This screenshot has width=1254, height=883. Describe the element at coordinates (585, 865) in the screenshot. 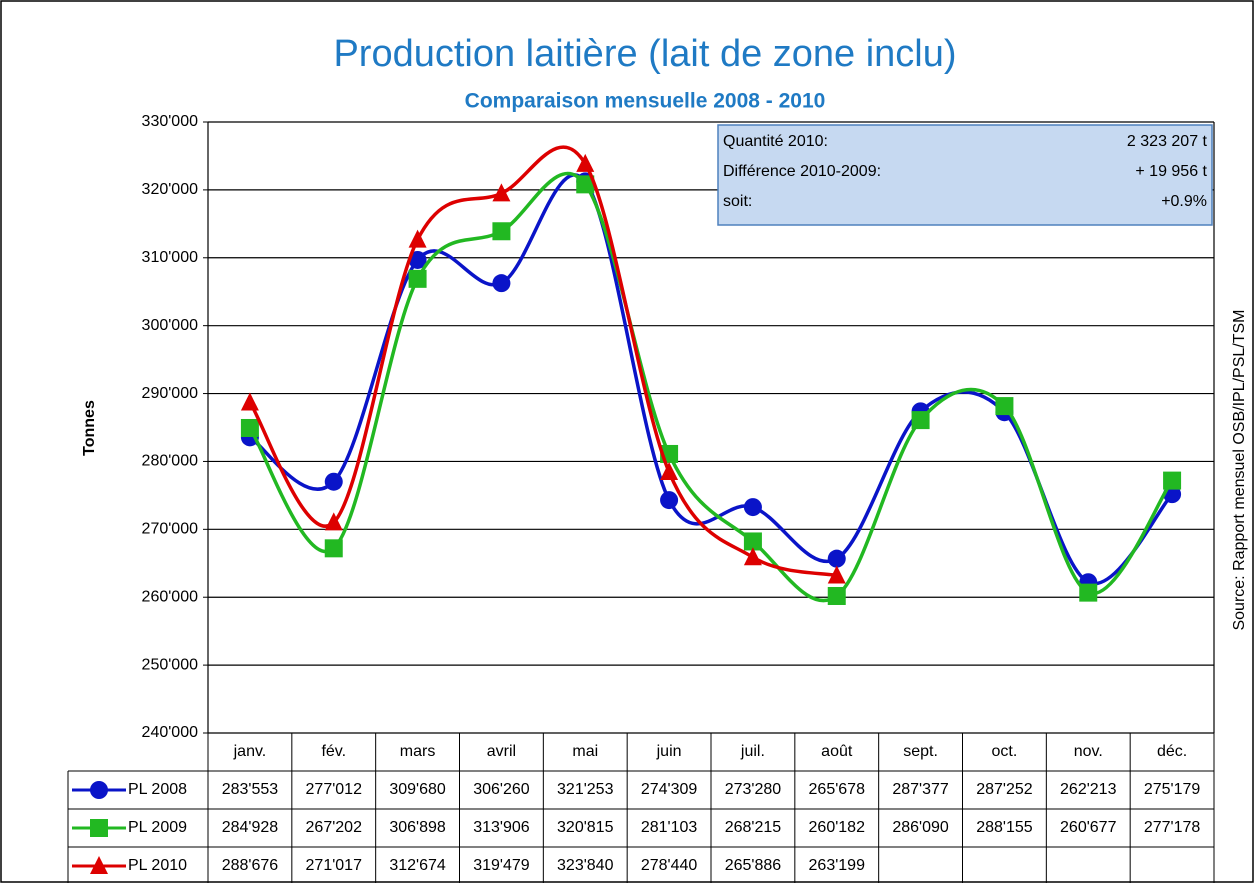

I see `table-value: 323'840` at that location.